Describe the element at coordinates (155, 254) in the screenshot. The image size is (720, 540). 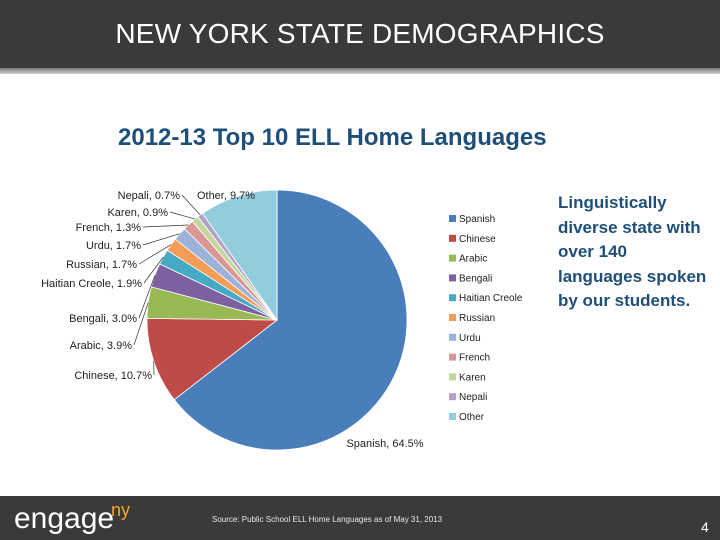
I see `leader-line-russian` at that location.